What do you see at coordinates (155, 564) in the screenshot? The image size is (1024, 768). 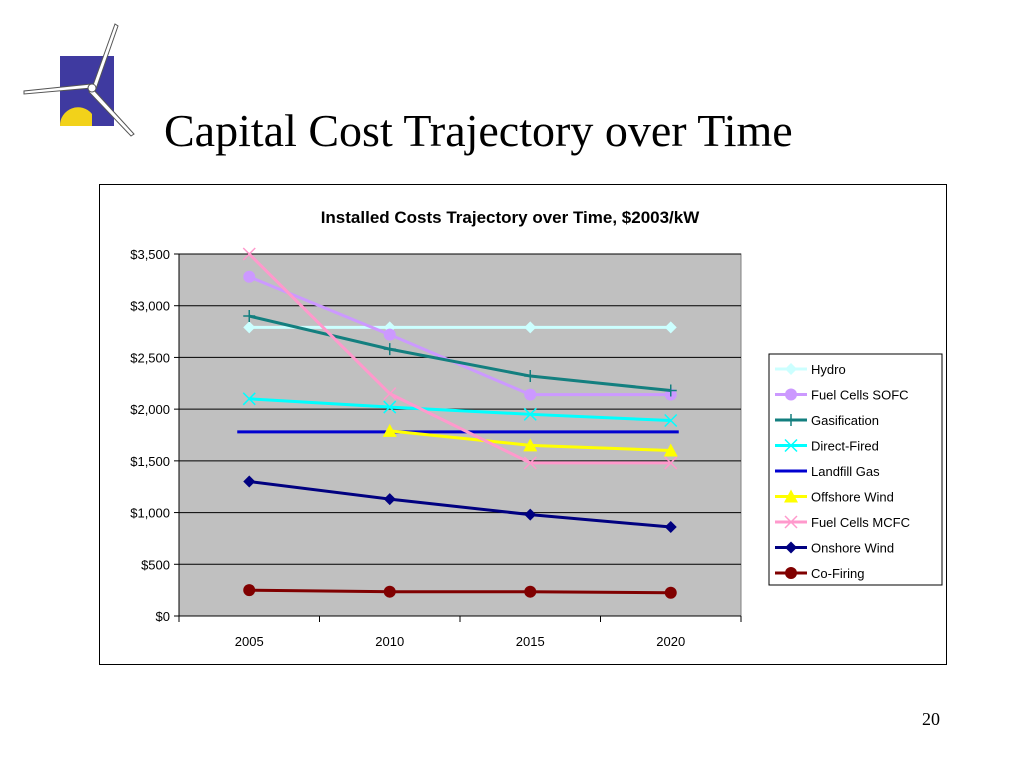 I see `y-tick-label: $500` at bounding box center [155, 564].